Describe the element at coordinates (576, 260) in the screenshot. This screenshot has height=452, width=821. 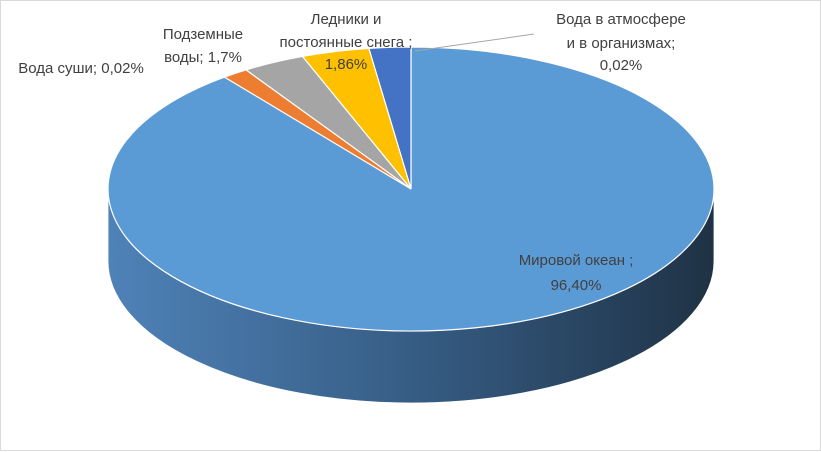
I see `data-label-0-0: Мировой океан ;` at that location.